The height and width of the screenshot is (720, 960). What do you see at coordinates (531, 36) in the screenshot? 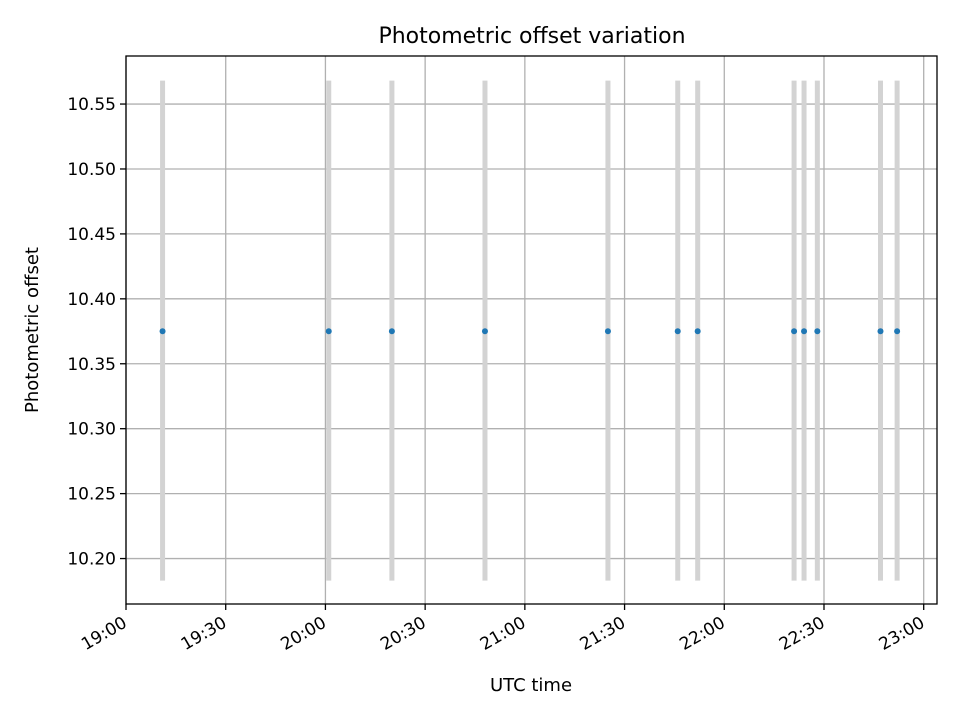
I see `chart-title: Photometric offset variation` at bounding box center [531, 36].